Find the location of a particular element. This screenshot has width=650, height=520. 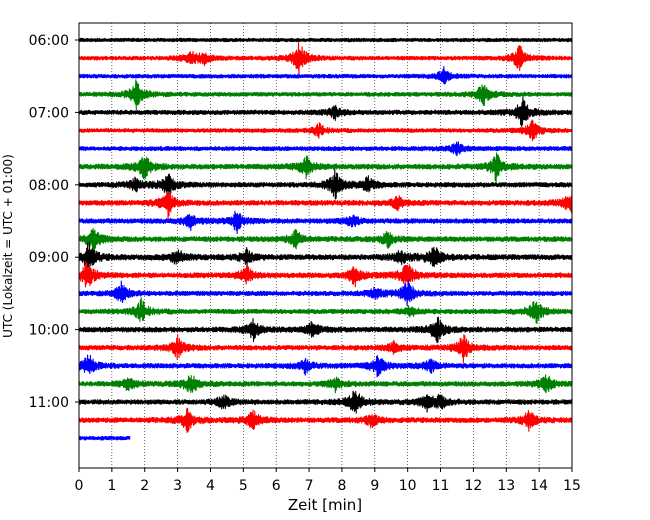

y-axis-ticks: 06:00 07:00 08:00 09:00 10:00 11:00 is located at coordinates (54, 222).